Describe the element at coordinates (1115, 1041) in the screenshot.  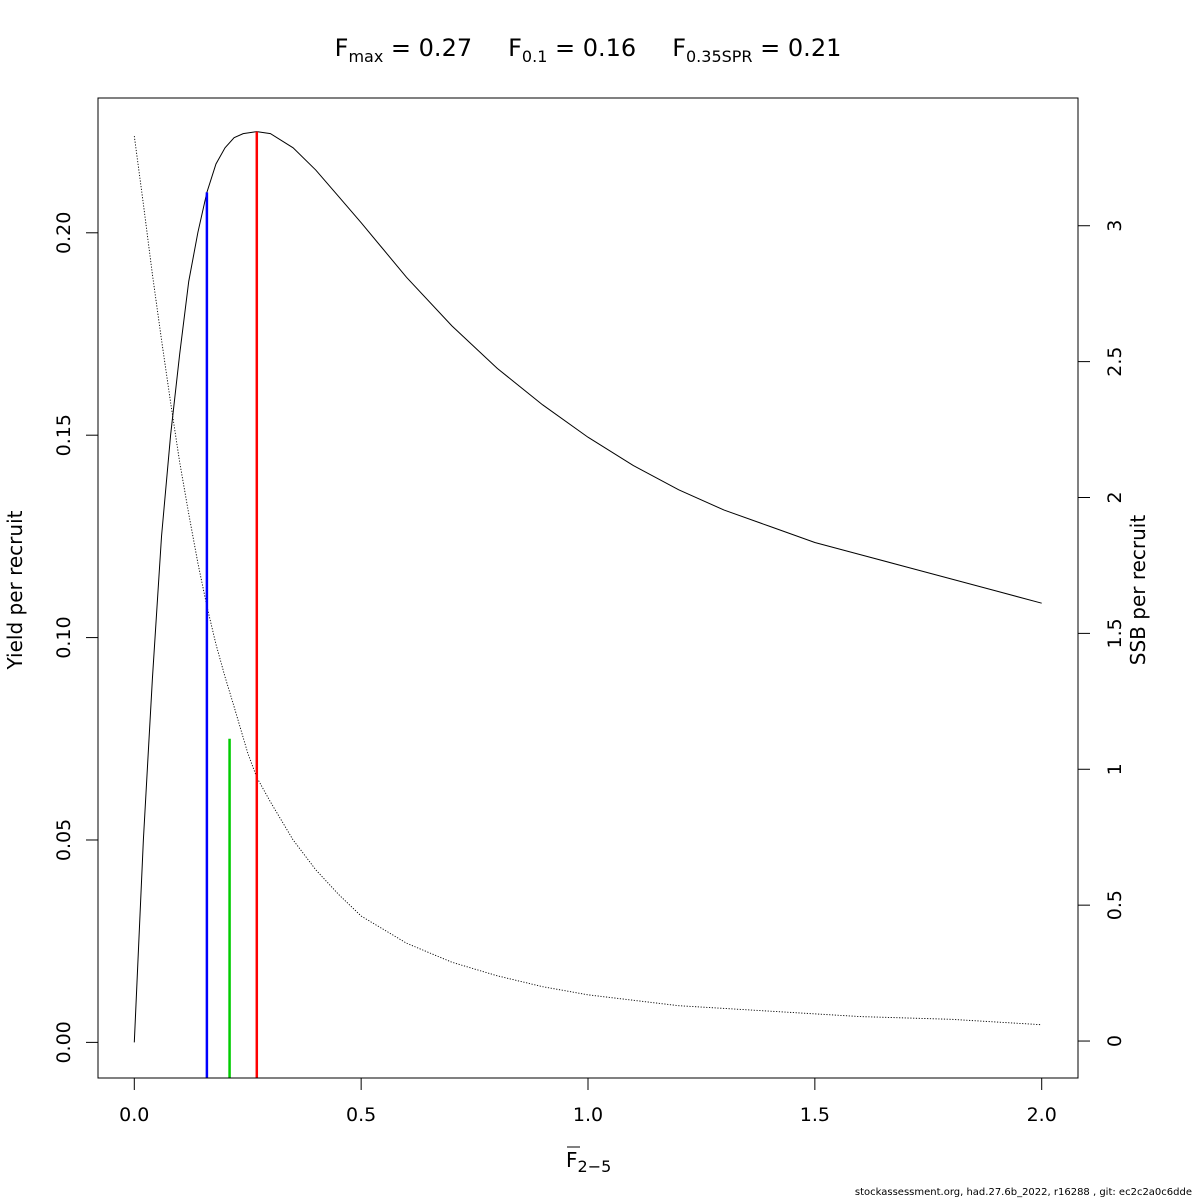
I see `y-right-tick-label: 0` at that location.